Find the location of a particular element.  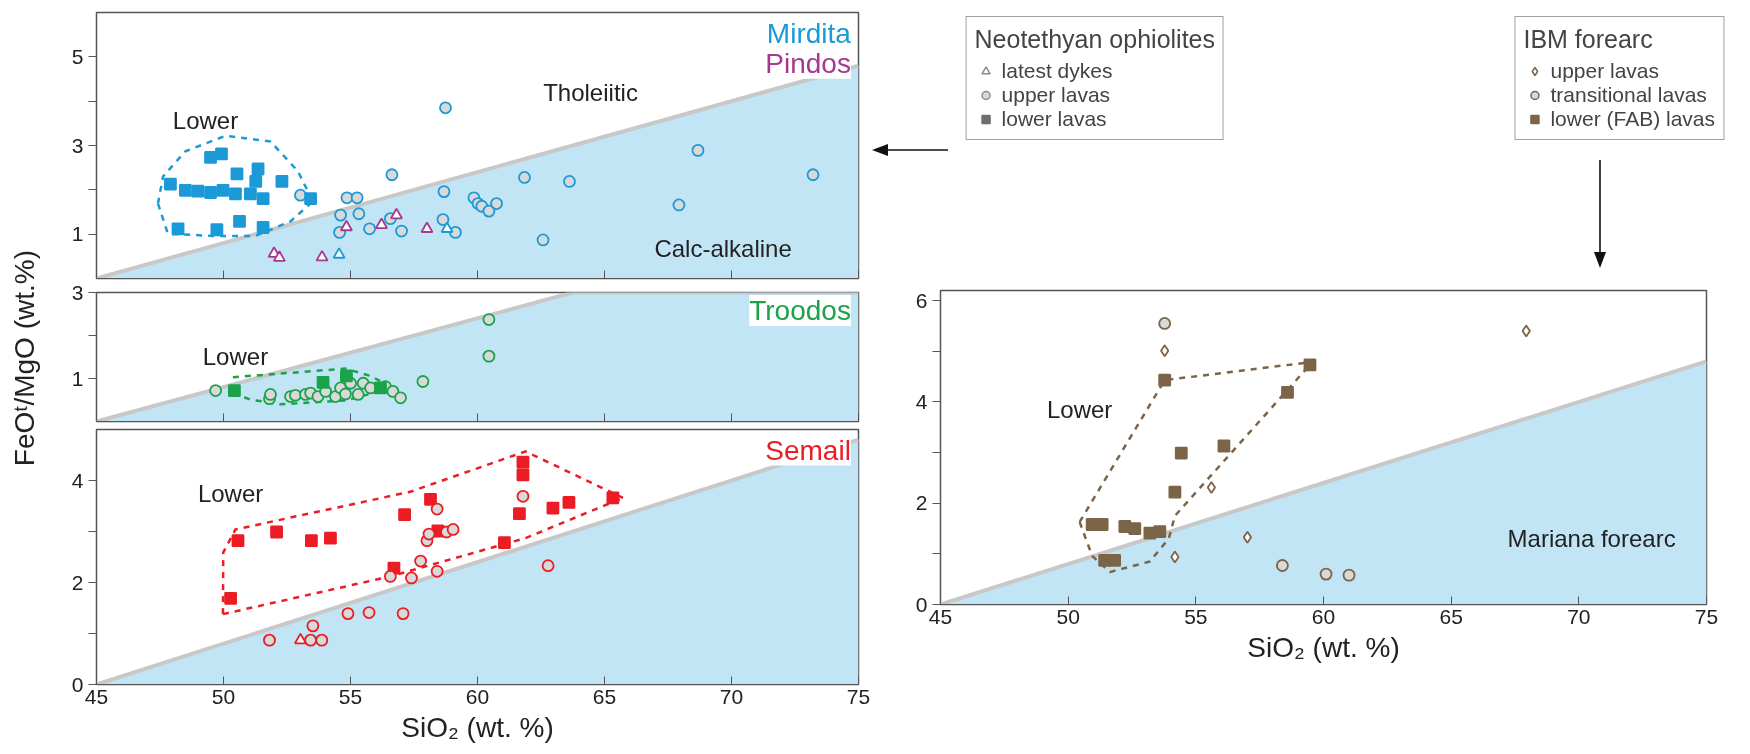

legend-label: lower lavas is located at coordinates (1054, 119).